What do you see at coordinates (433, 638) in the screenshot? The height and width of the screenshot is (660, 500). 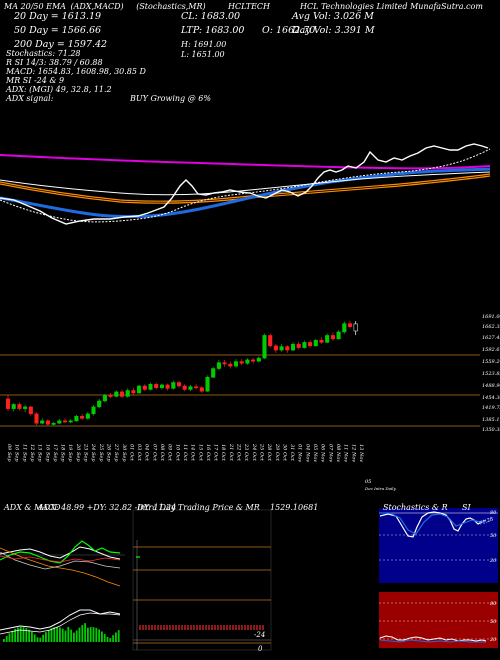 I see `rsi-line` at bounding box center [433, 638].